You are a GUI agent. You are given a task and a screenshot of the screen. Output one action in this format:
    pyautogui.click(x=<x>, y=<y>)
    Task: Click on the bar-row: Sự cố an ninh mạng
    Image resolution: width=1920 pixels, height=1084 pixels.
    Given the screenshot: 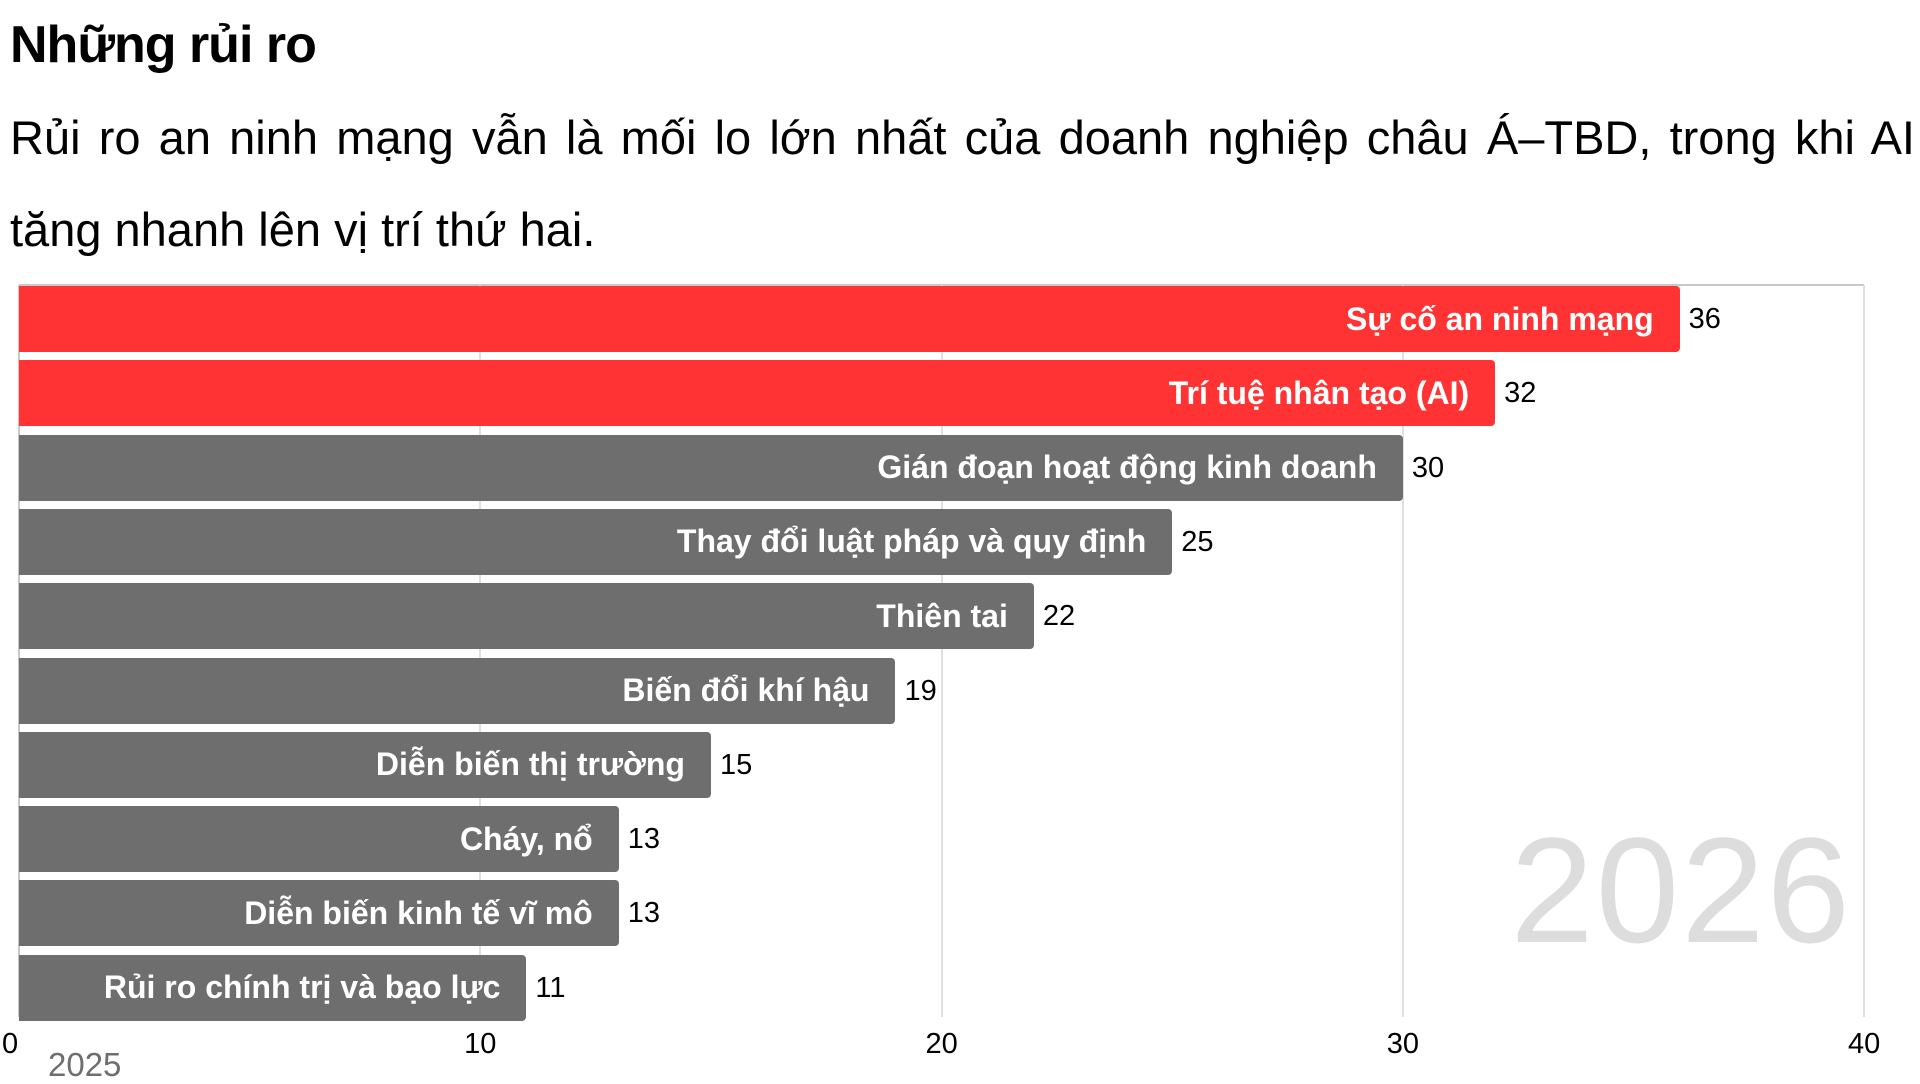 What is the action you would take?
    pyautogui.click(x=849, y=319)
    